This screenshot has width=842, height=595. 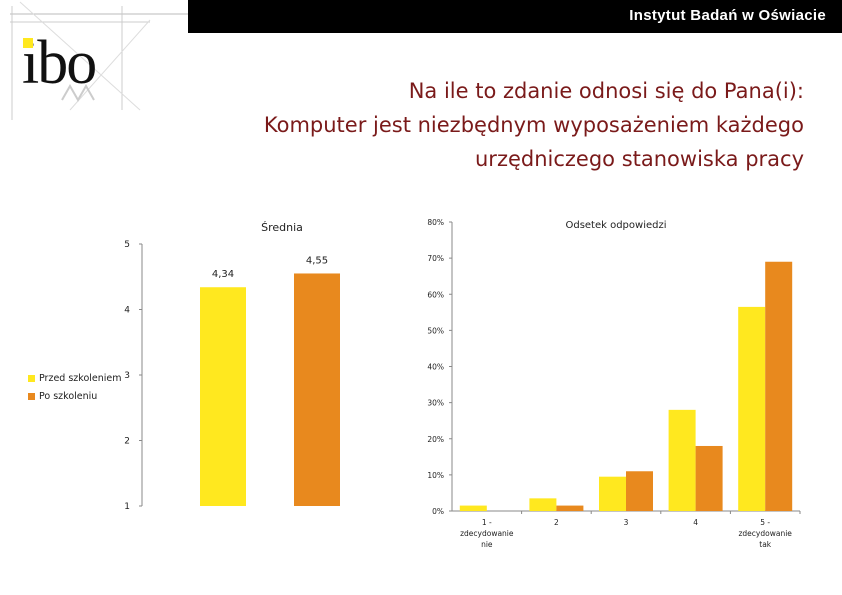 I want to click on legend-item-after: Po szkoleniu, so click(x=75, y=396).